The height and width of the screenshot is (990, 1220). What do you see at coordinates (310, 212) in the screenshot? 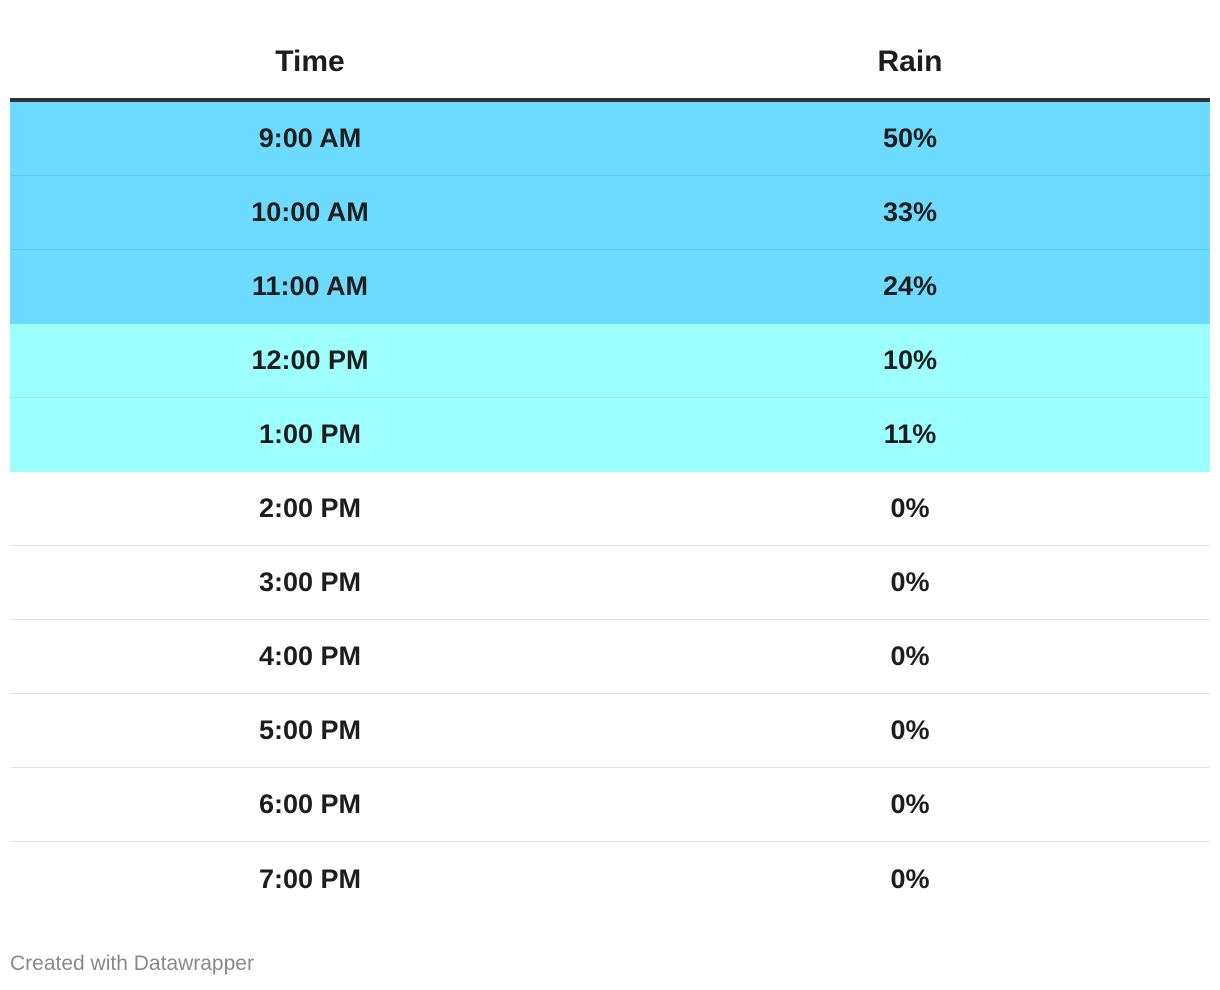
I see `cell-time: 10:00 AM` at bounding box center [310, 212].